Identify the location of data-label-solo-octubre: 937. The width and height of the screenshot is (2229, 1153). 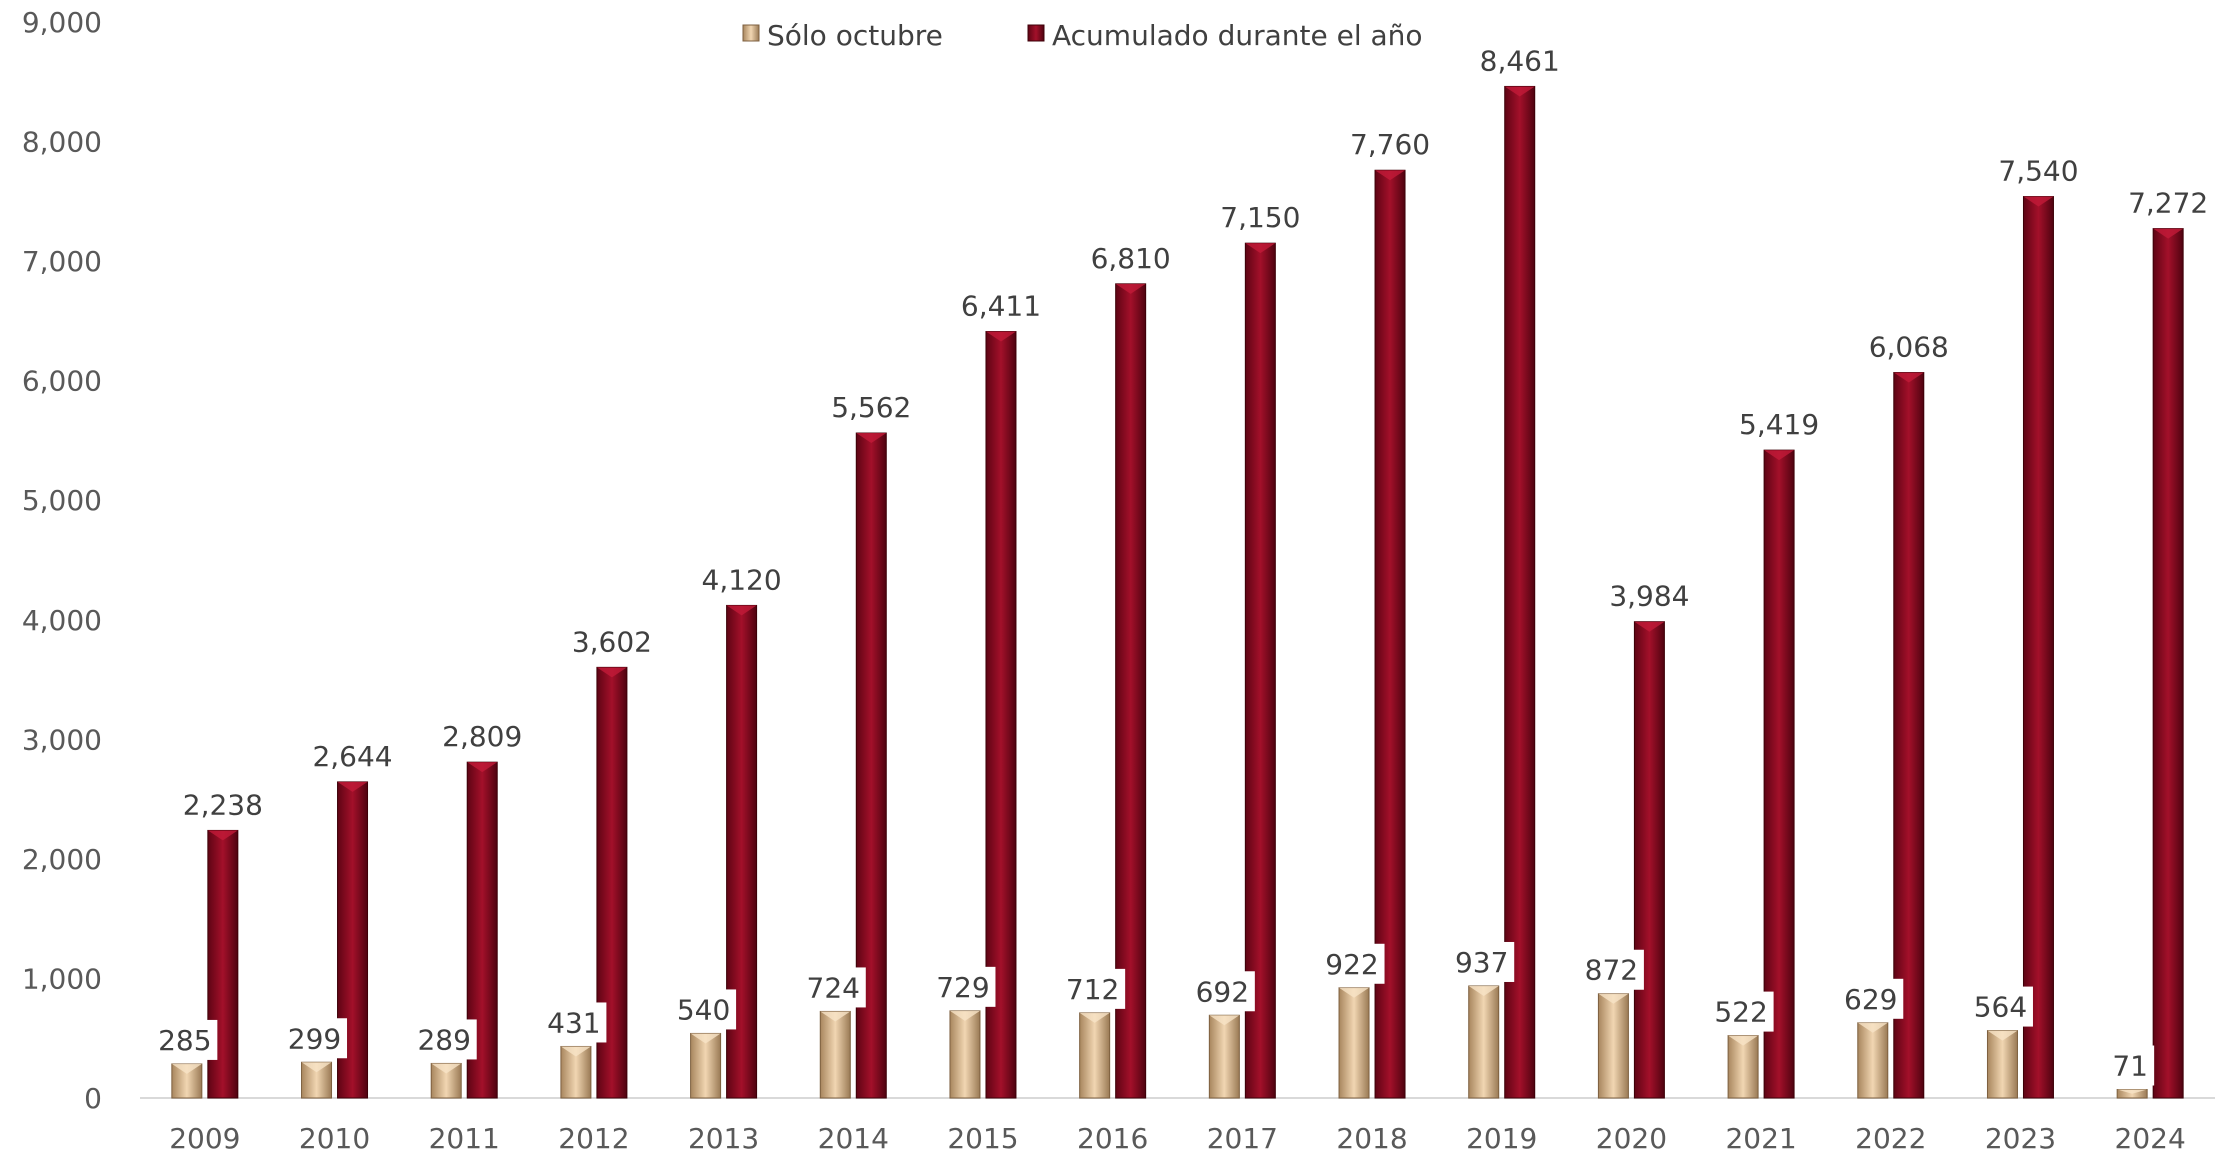
(1482, 961).